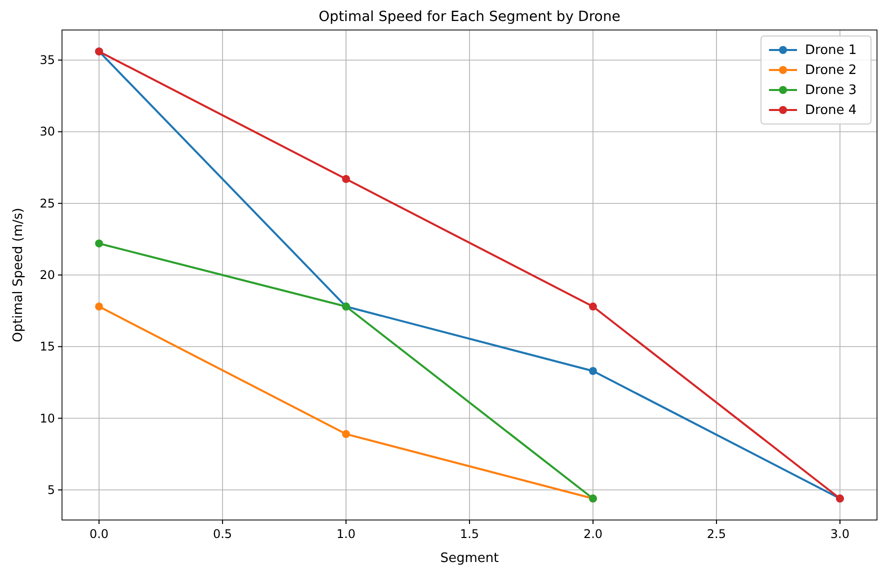  Describe the element at coordinates (222, 534) in the screenshot. I see `x-tick-label: 0.5` at that location.